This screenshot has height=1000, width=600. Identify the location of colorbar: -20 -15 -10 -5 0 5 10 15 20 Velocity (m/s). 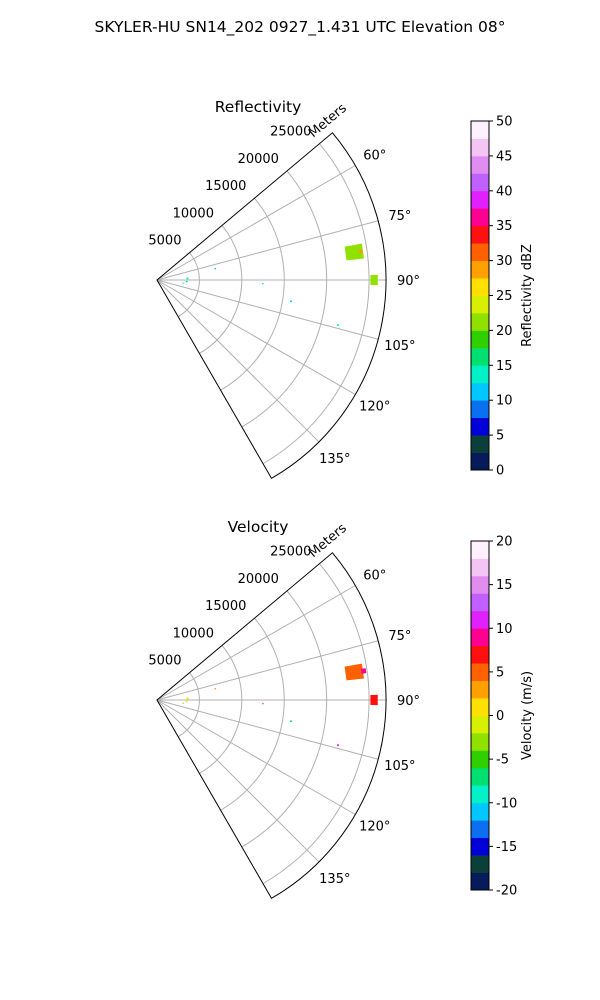
(502, 717).